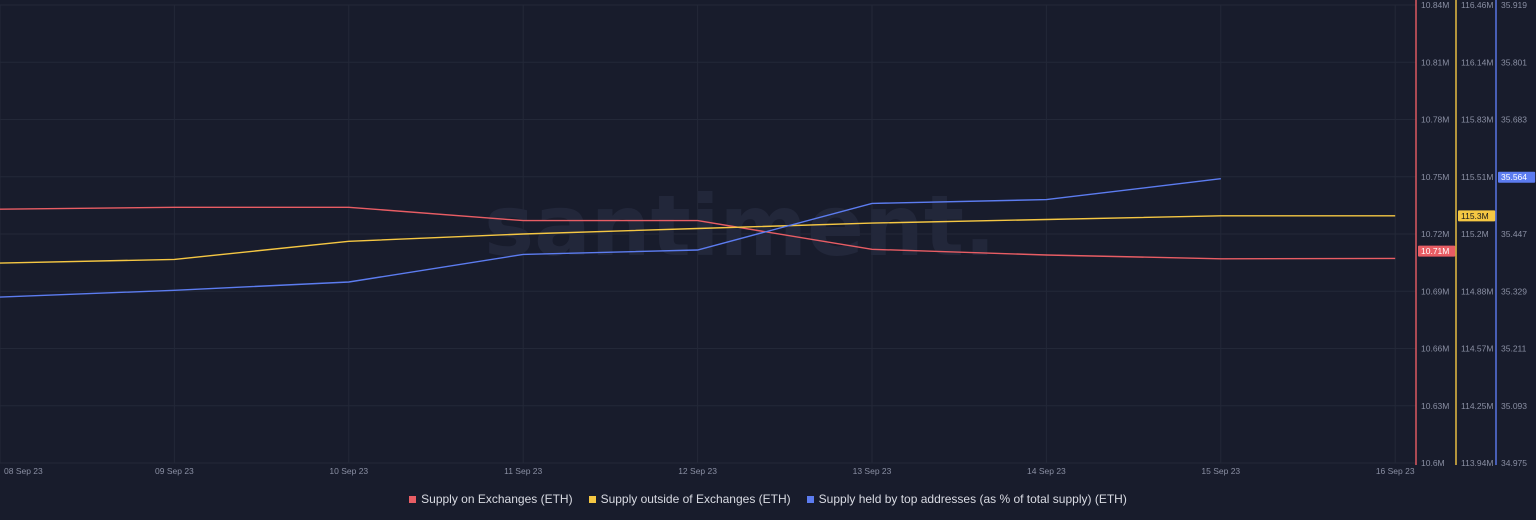  Describe the element at coordinates (348, 471) in the screenshot. I see `x-tick-label: 10 Sep 23` at that location.